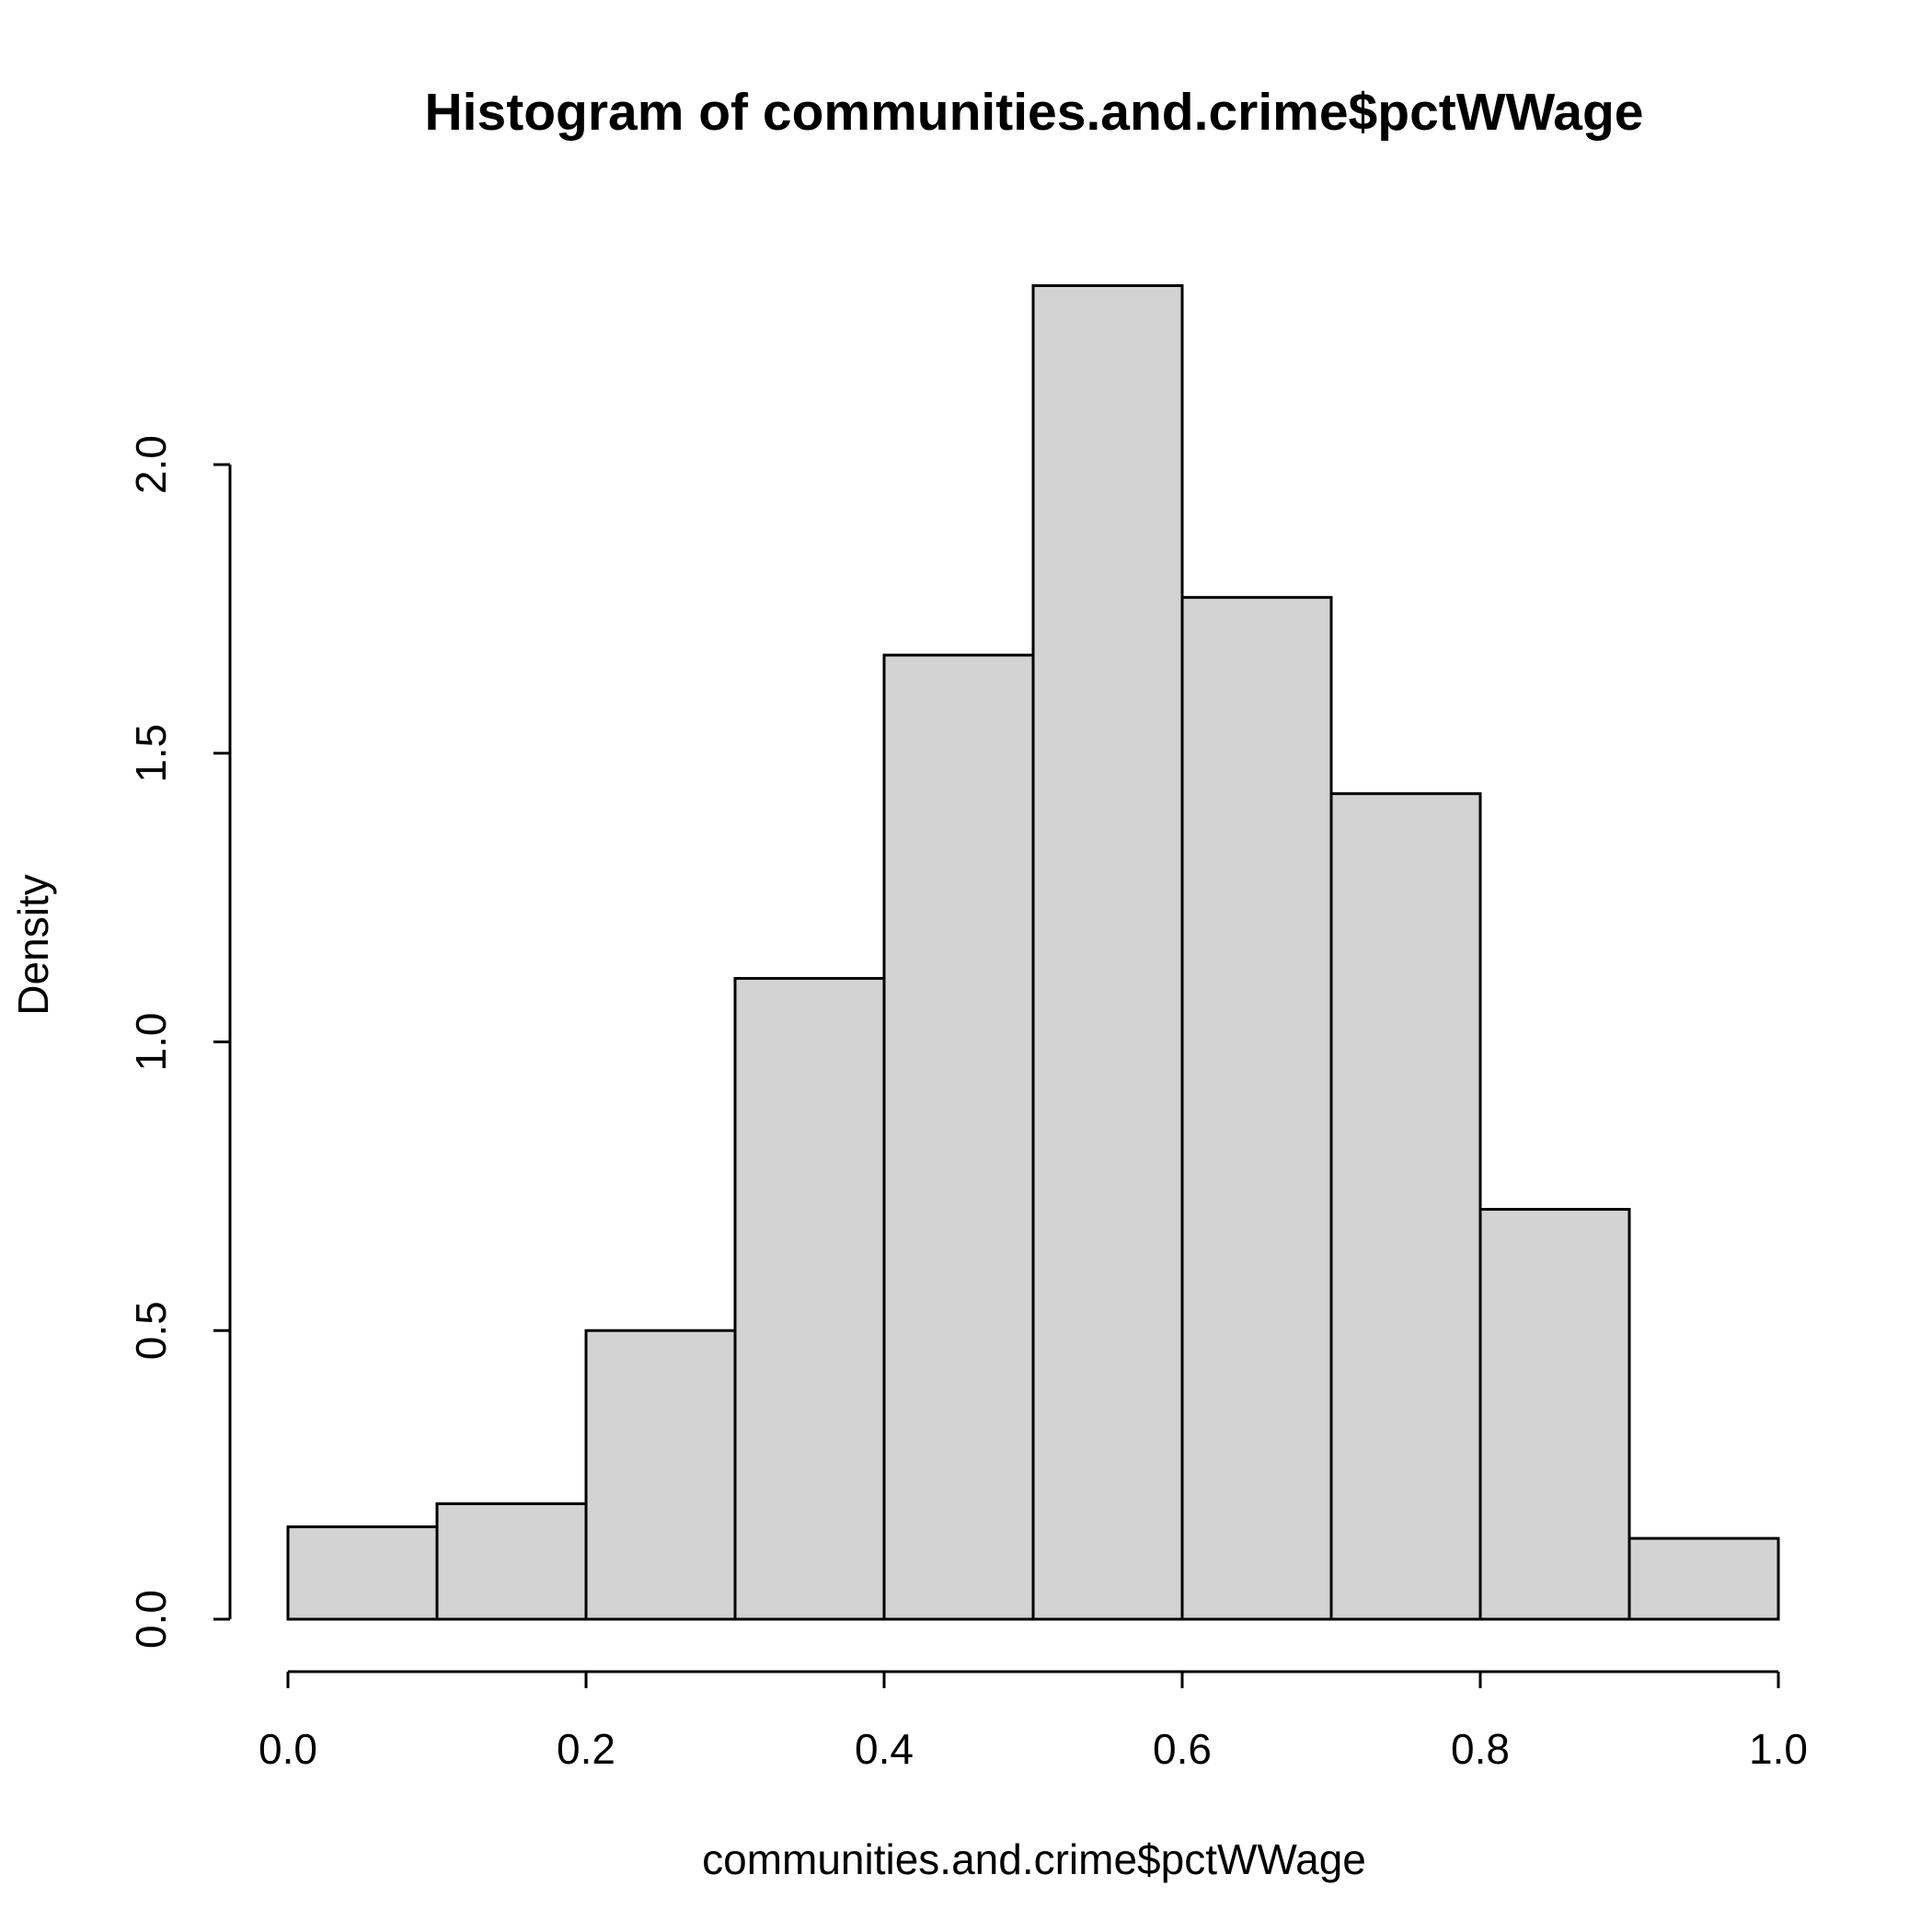 The image size is (1932, 1932). Describe the element at coordinates (151, 1619) in the screenshot. I see `y-tick-label-0: 0.0` at that location.